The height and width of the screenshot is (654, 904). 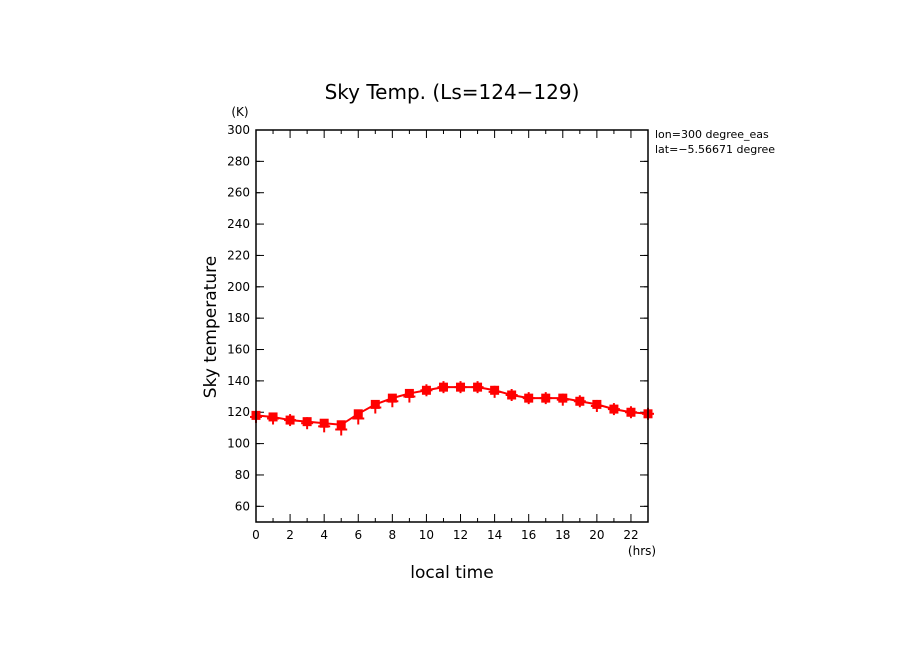 What do you see at coordinates (451, 573) in the screenshot?
I see `x-axis-label: local time` at bounding box center [451, 573].